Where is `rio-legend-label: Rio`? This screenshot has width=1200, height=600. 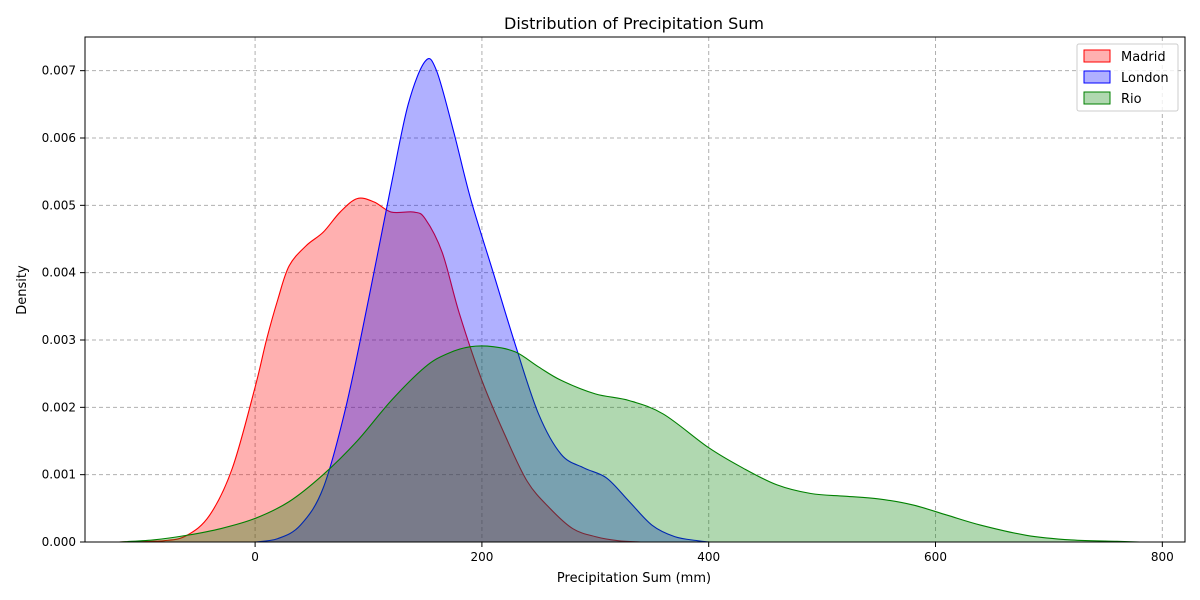 rio-legend-label: Rio is located at coordinates (1131, 99).